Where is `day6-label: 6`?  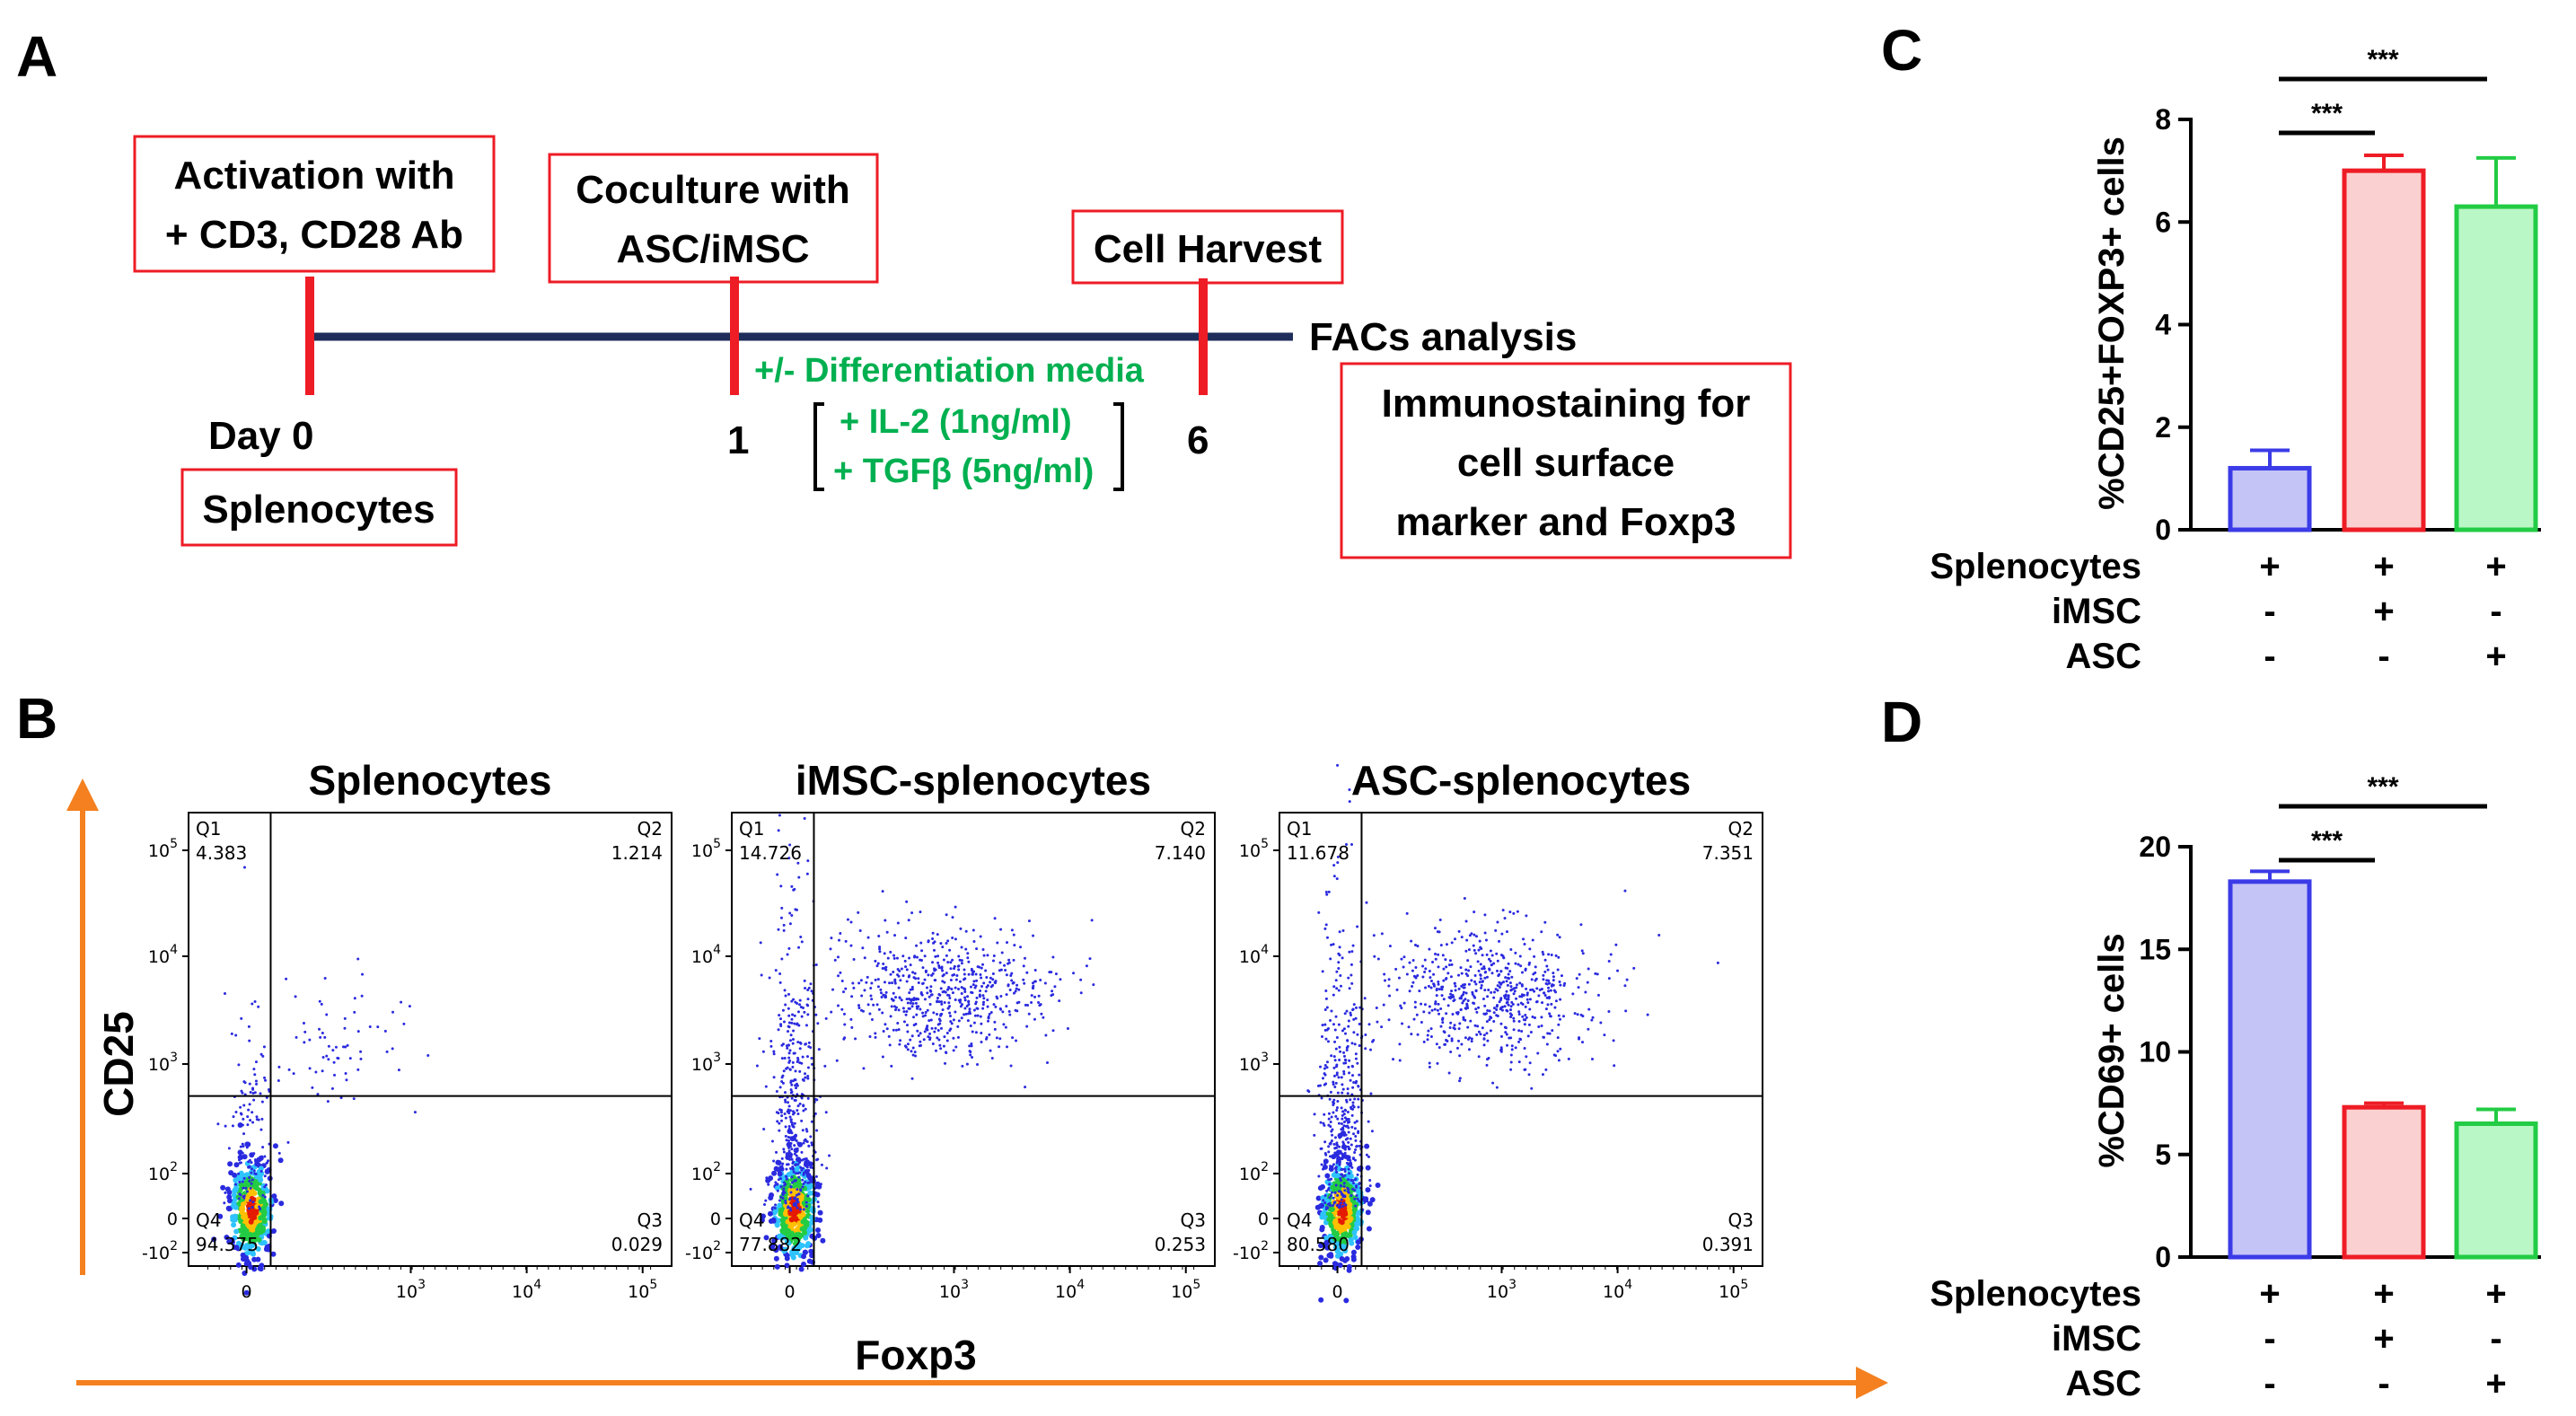
day6-label: 6 is located at coordinates (1198, 440).